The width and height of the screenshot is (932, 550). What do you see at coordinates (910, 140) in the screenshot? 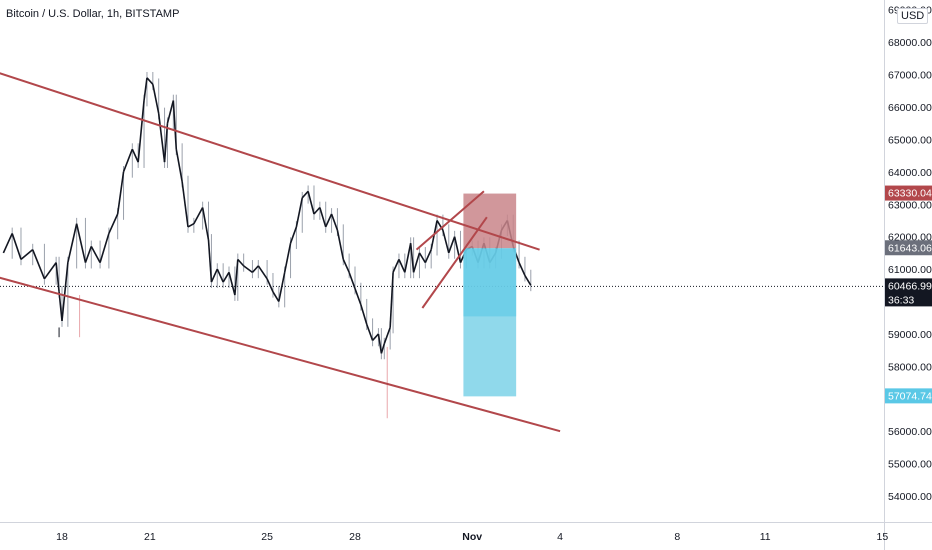
I see `y-tick-label: 65000.00` at bounding box center [910, 140].